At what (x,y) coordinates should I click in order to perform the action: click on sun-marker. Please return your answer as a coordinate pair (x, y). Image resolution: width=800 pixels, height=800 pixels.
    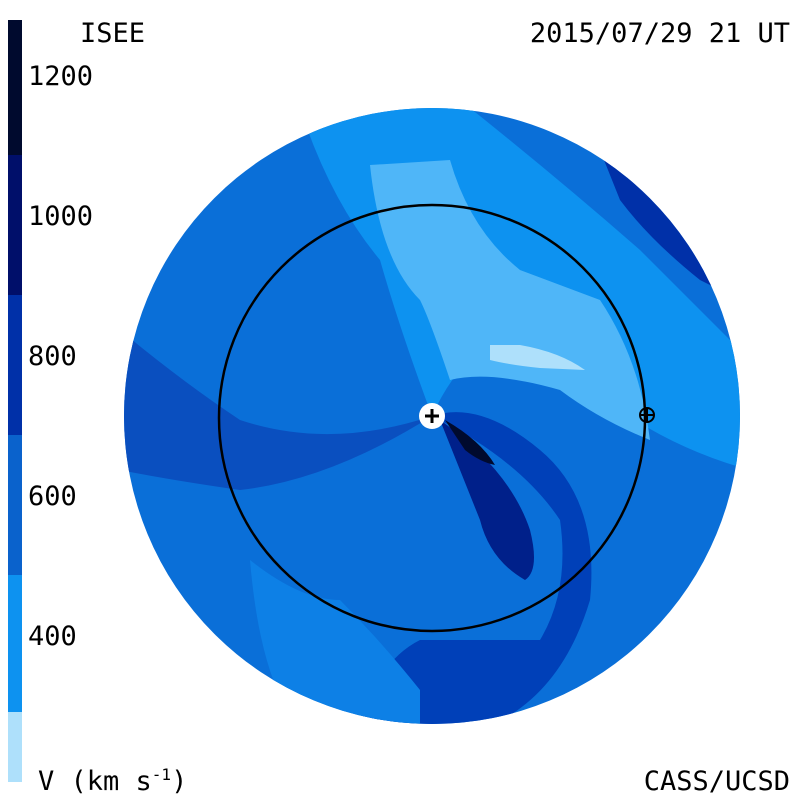
    Looking at the image, I should click on (432, 416).